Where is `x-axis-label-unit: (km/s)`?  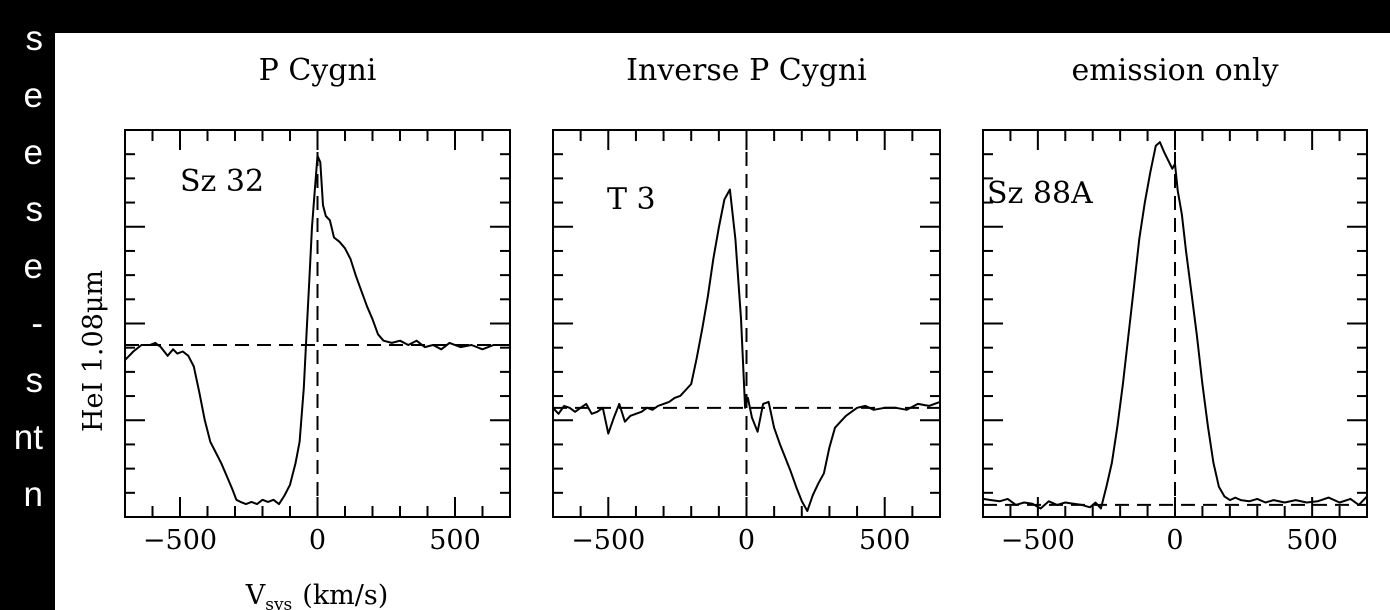 x-axis-label-unit: (km/s) is located at coordinates (345, 595).